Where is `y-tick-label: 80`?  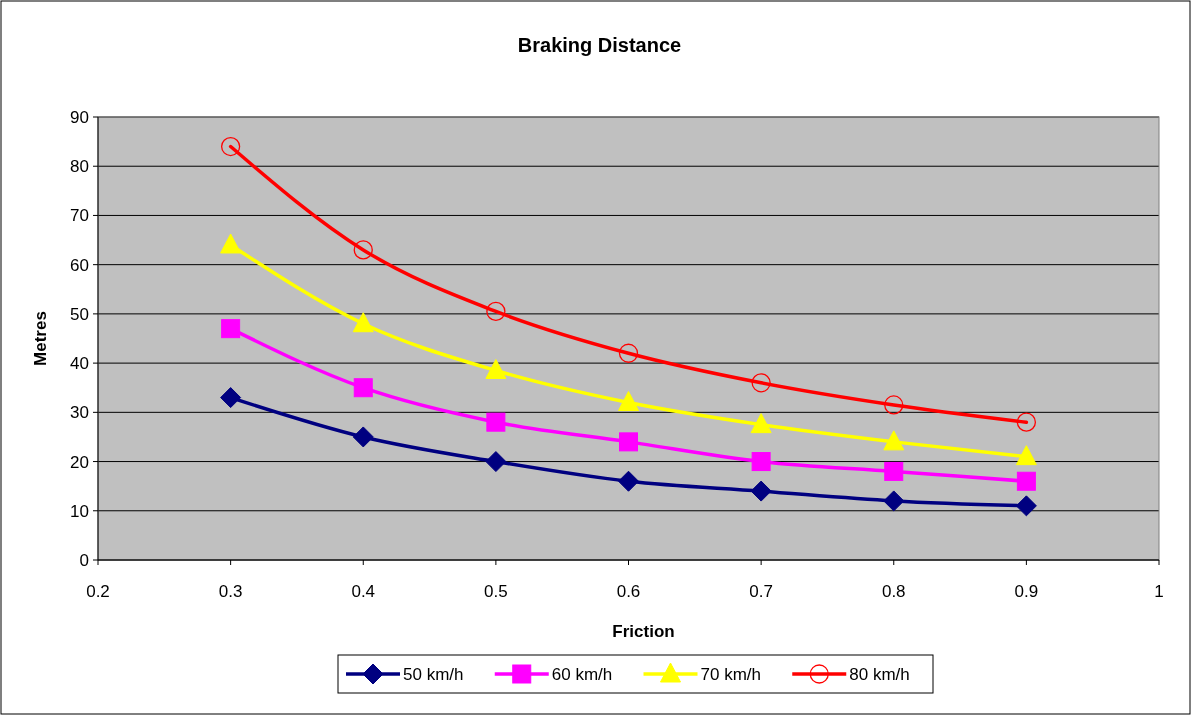 y-tick-label: 80 is located at coordinates (79, 167).